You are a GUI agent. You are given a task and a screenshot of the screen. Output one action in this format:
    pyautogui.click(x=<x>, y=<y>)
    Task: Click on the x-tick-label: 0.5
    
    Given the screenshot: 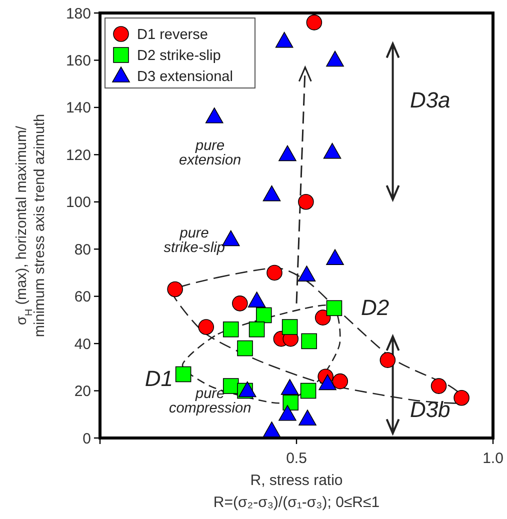 What is the action you would take?
    pyautogui.click(x=296, y=458)
    